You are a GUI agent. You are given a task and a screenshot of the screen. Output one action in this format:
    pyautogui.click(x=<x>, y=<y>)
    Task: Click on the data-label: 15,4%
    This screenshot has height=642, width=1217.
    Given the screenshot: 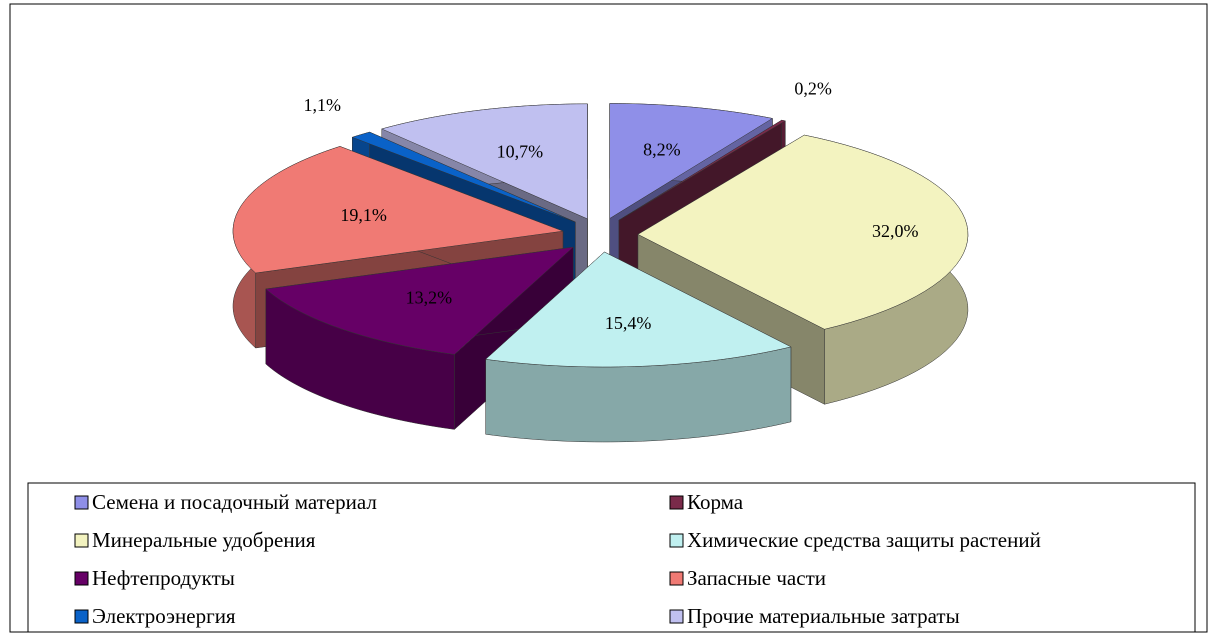 What is the action you would take?
    pyautogui.click(x=628, y=323)
    